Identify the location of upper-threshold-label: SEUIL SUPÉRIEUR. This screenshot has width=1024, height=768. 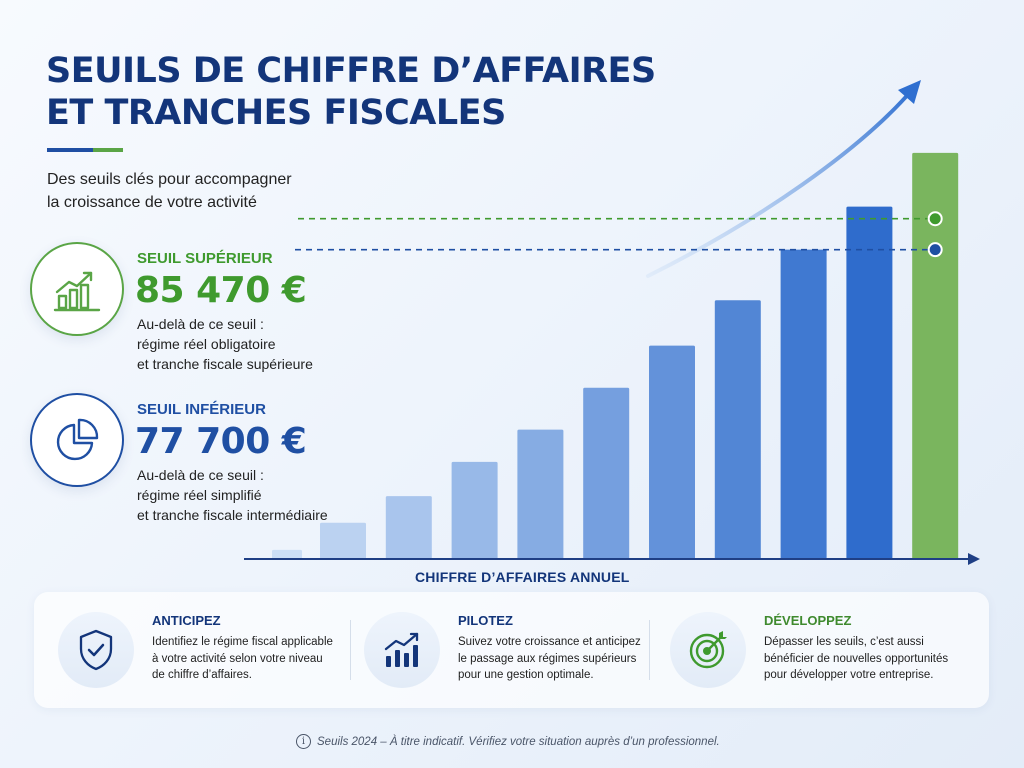
(205, 258).